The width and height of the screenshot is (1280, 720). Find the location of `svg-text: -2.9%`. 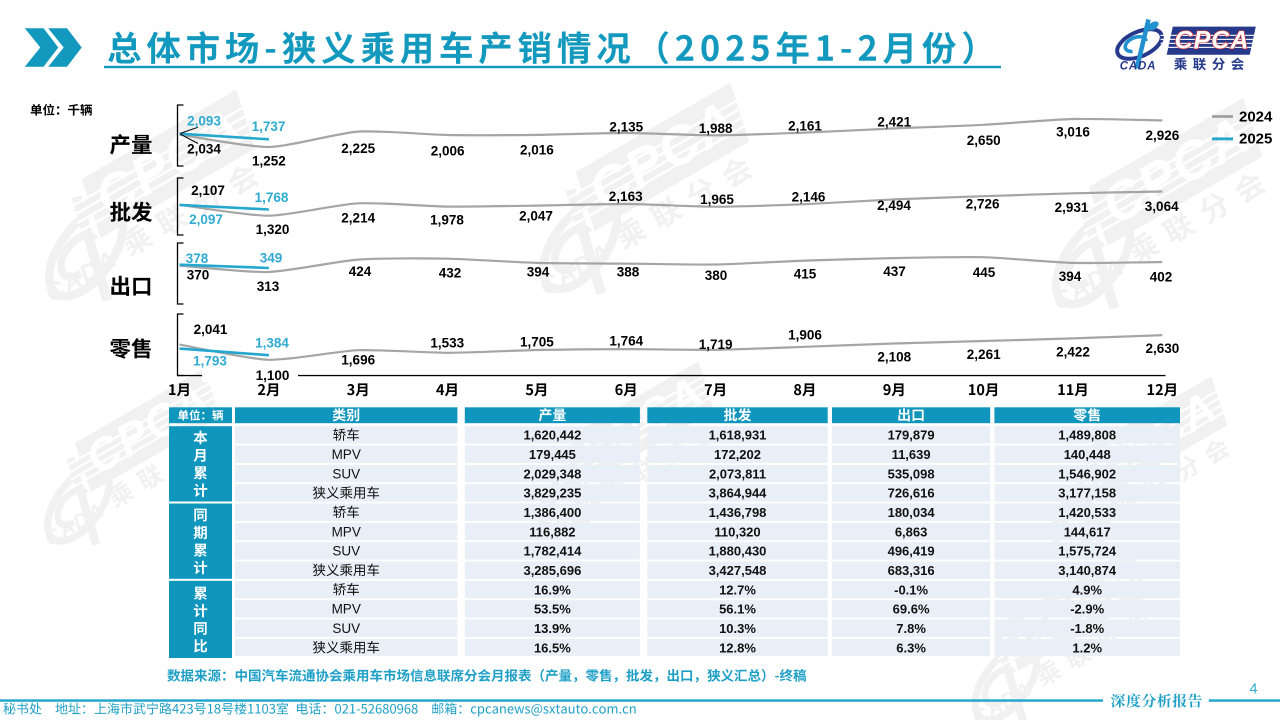

svg-text: -2.9% is located at coordinates (1087, 609).